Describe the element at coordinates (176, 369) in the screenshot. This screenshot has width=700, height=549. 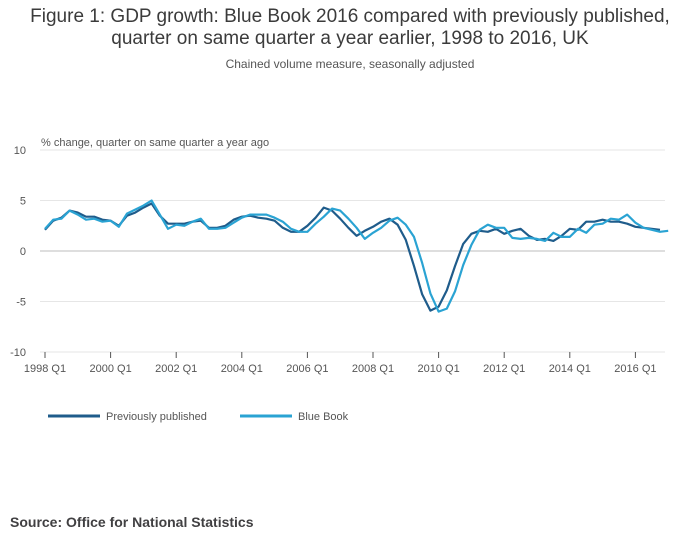
I see `x-tick-label: 2002 Q1` at that location.